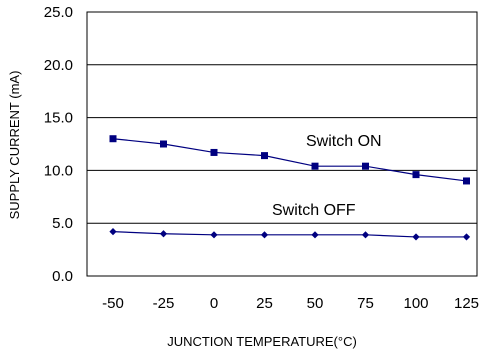 The height and width of the screenshot is (356, 488). I want to click on y-axis-title: SUPPLY CURRENT (mA), so click(14, 145).